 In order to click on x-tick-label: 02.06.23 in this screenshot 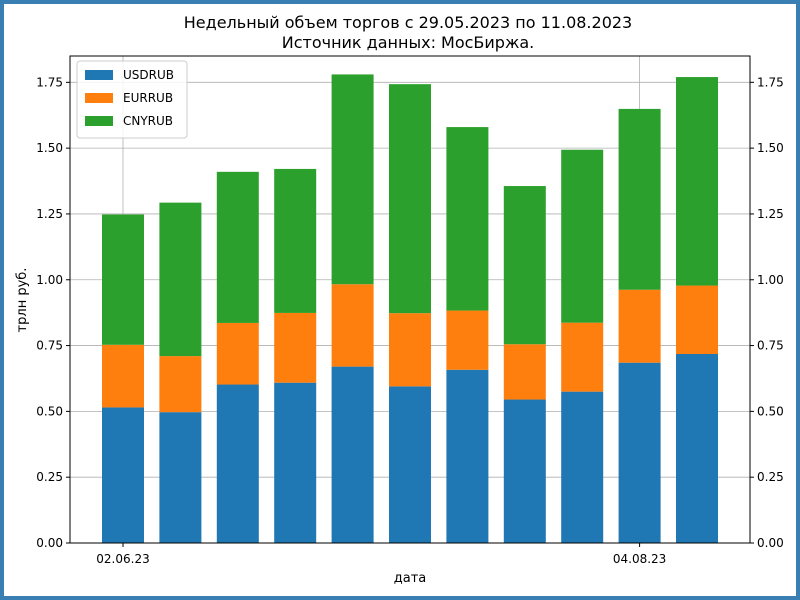, I will do `click(122, 559)`.